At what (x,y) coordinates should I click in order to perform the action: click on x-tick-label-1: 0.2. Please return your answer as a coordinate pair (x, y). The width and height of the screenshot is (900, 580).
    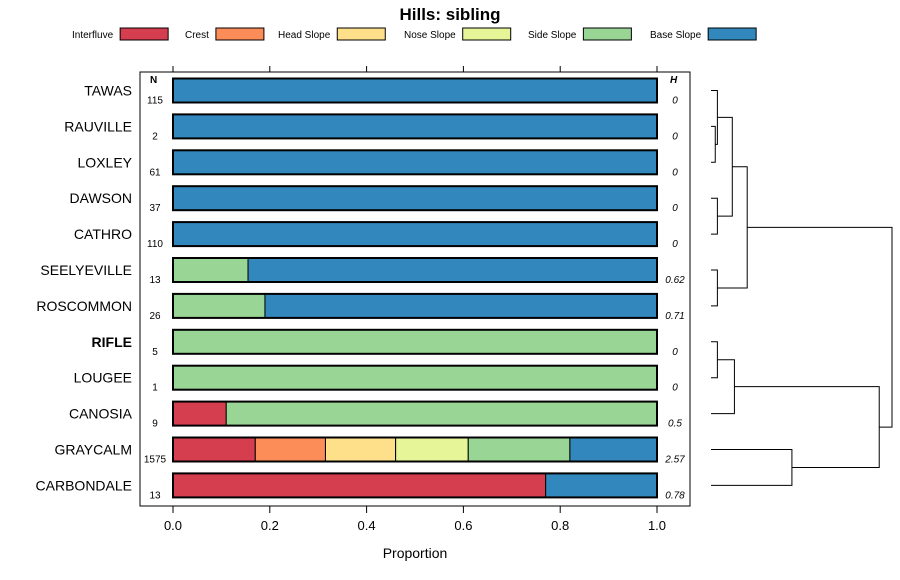
    Looking at the image, I should click on (270, 525).